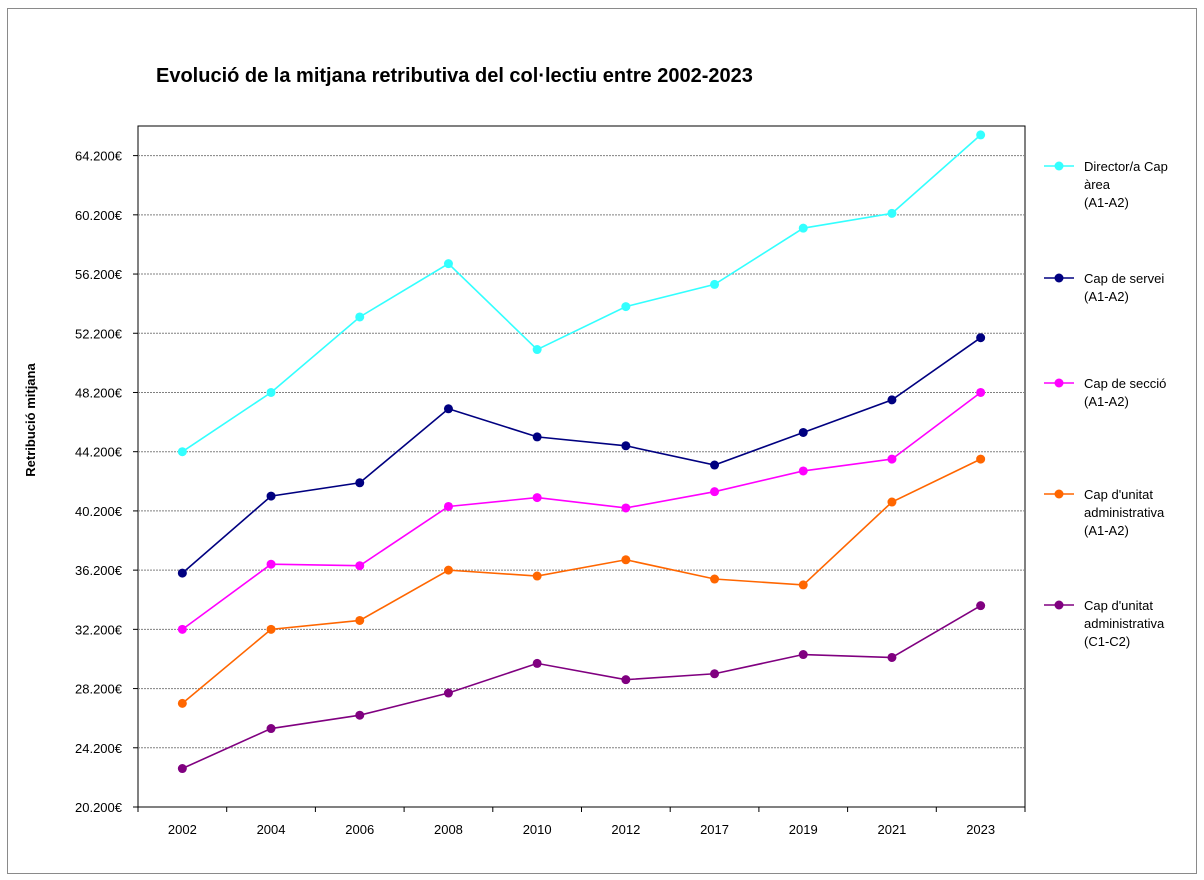 Image resolution: width=1204 pixels, height=880 pixels. Describe the element at coordinates (1126, 166) in the screenshot. I see `legend-label: Director/a Cap` at that location.